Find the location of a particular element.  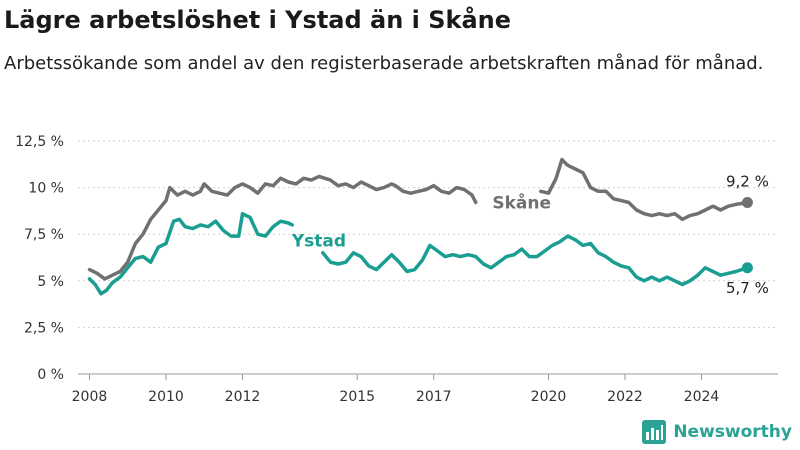

y-tick-label: 7,5 % is located at coordinates (44, 235).